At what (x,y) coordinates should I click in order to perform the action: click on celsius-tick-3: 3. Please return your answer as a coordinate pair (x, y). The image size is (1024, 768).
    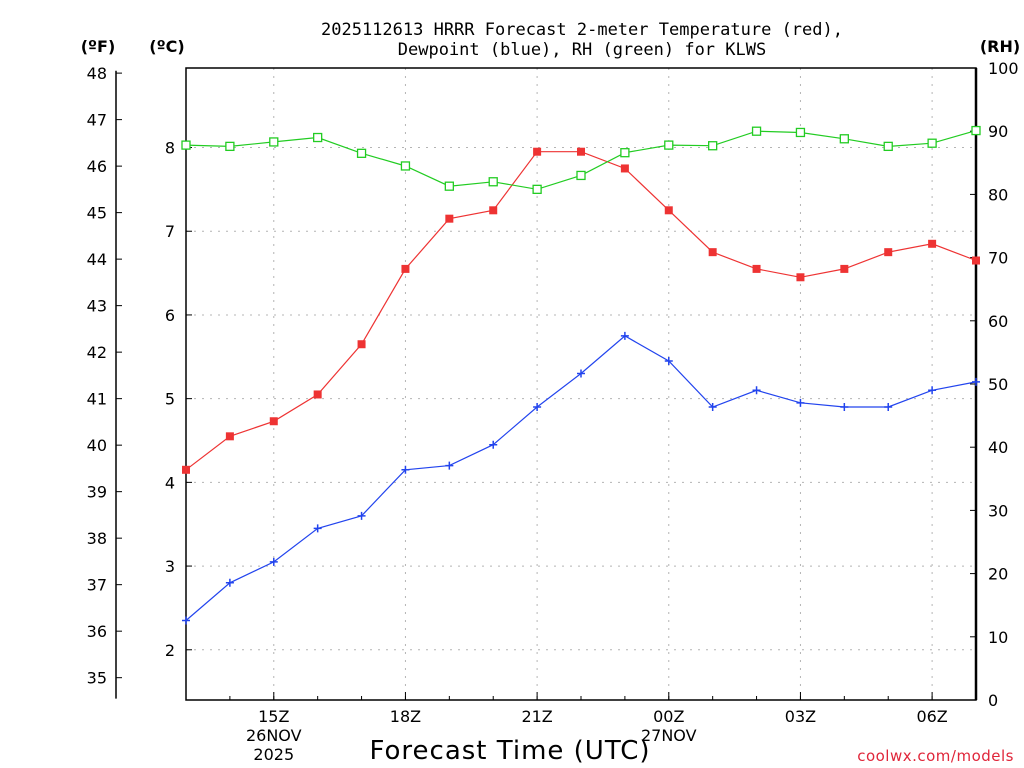
    Looking at the image, I should click on (170, 566).